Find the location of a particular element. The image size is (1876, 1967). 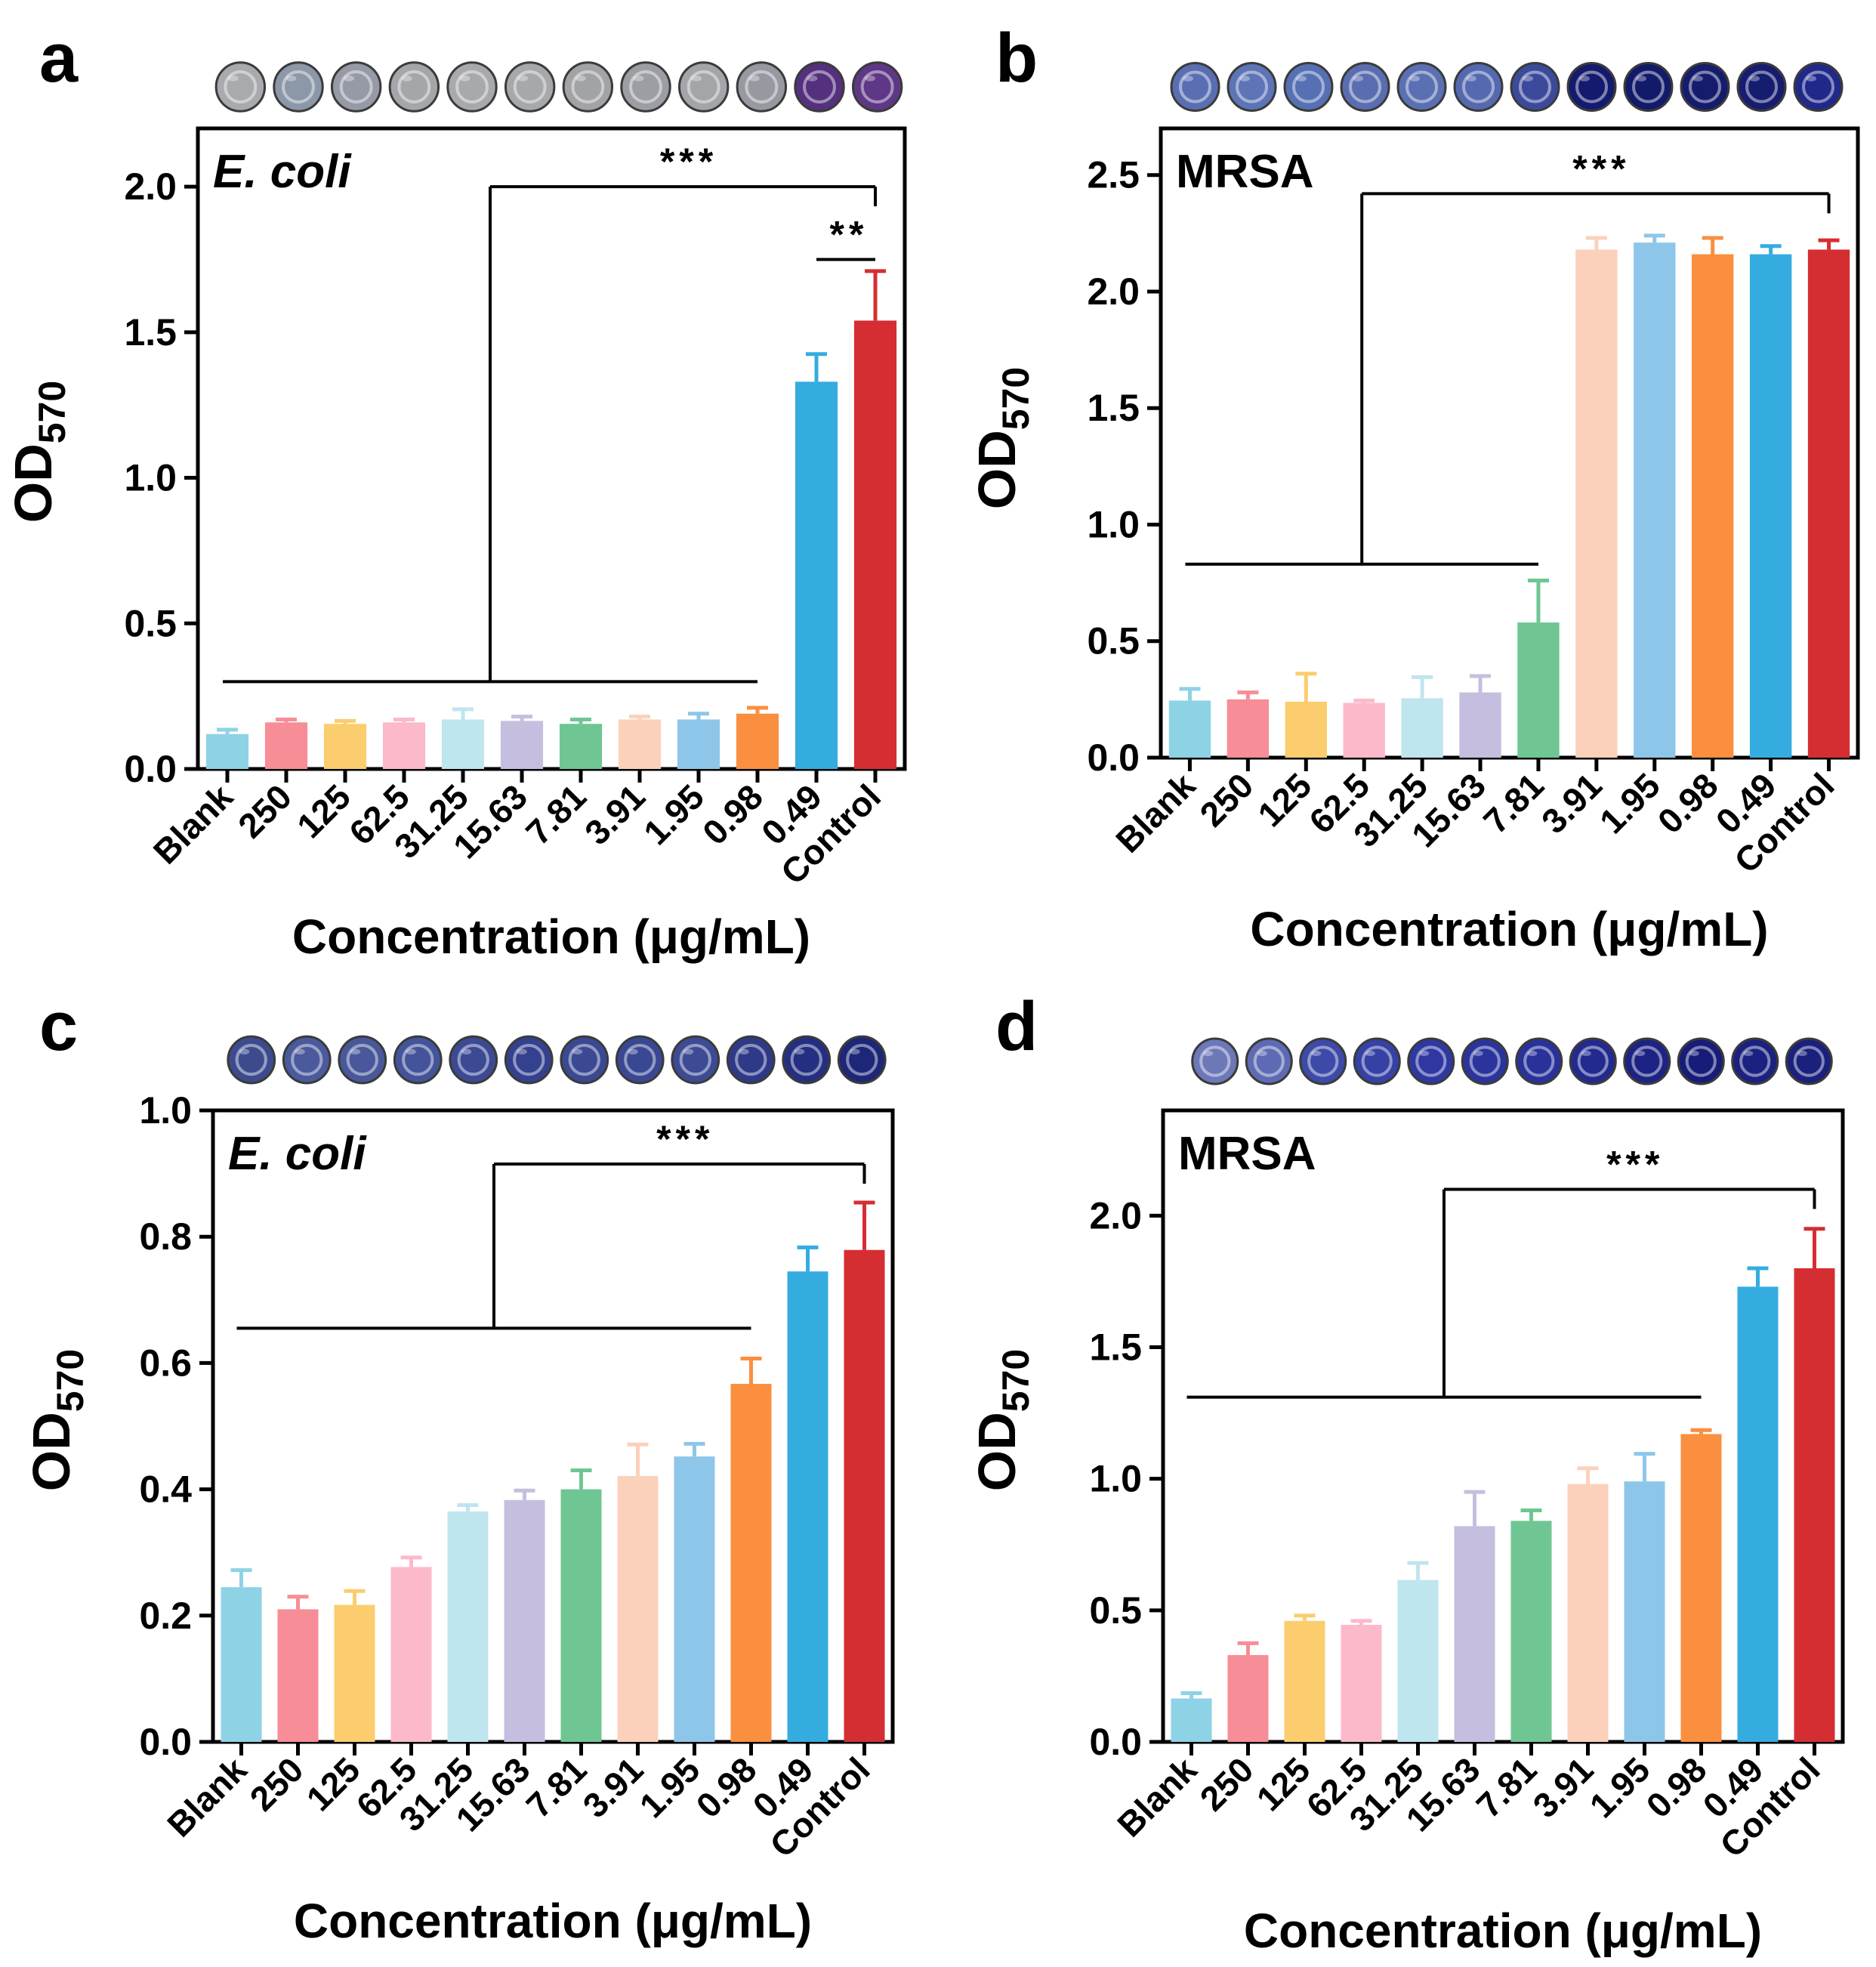

plot-frame is located at coordinates (551, 448).